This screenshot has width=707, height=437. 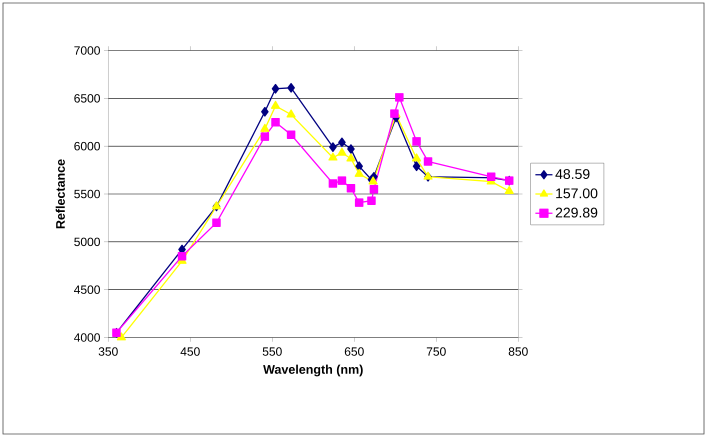 What do you see at coordinates (572, 174) in the screenshot?
I see `legend-label: 48.59` at bounding box center [572, 174].